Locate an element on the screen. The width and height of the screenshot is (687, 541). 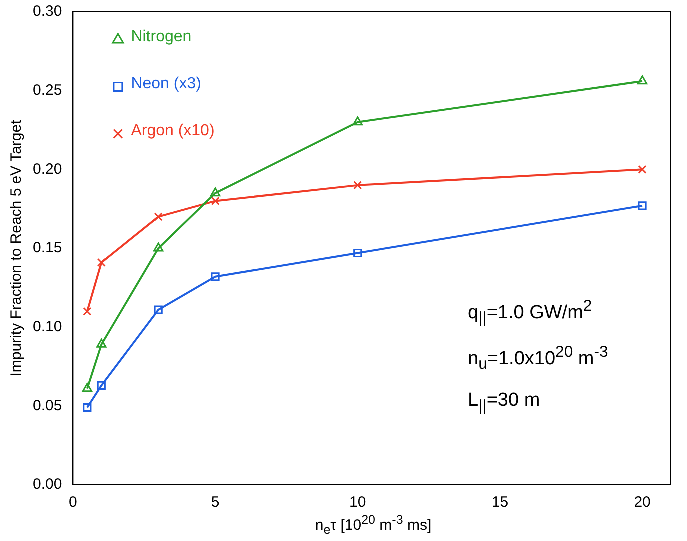
y-tick-label: 0.10 is located at coordinates (47, 327).